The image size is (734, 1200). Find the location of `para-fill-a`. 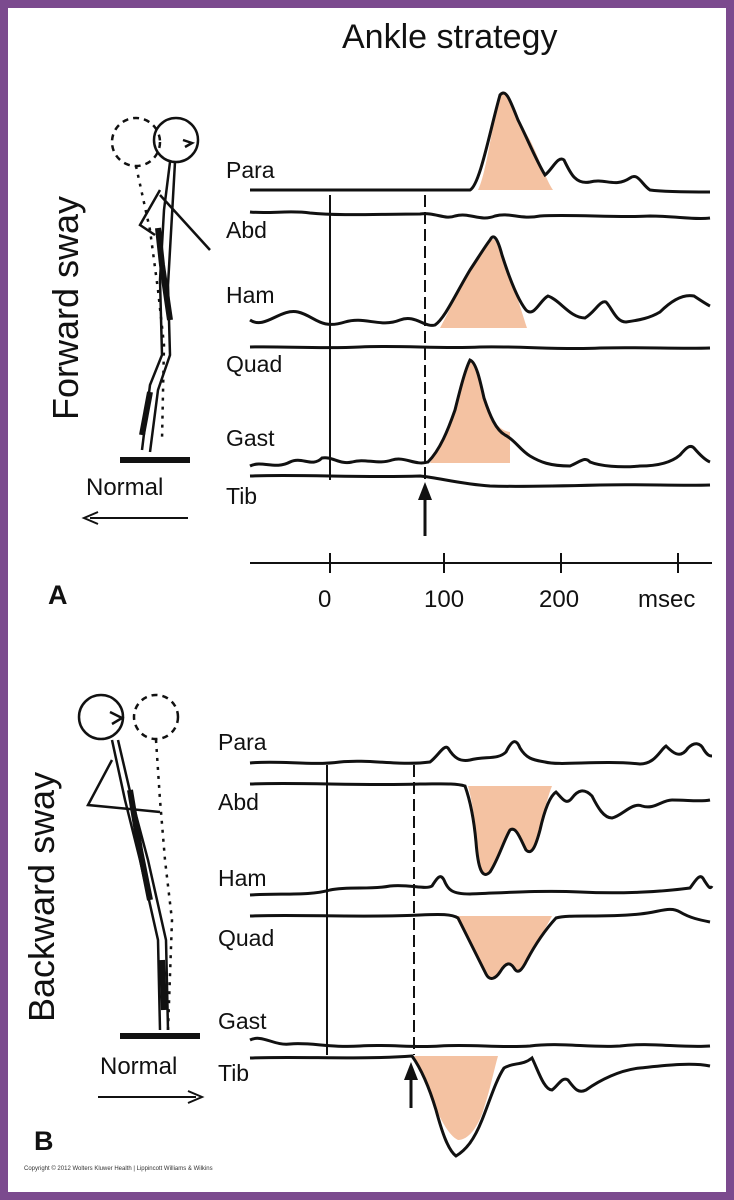

para-fill-a is located at coordinates (515, 141).